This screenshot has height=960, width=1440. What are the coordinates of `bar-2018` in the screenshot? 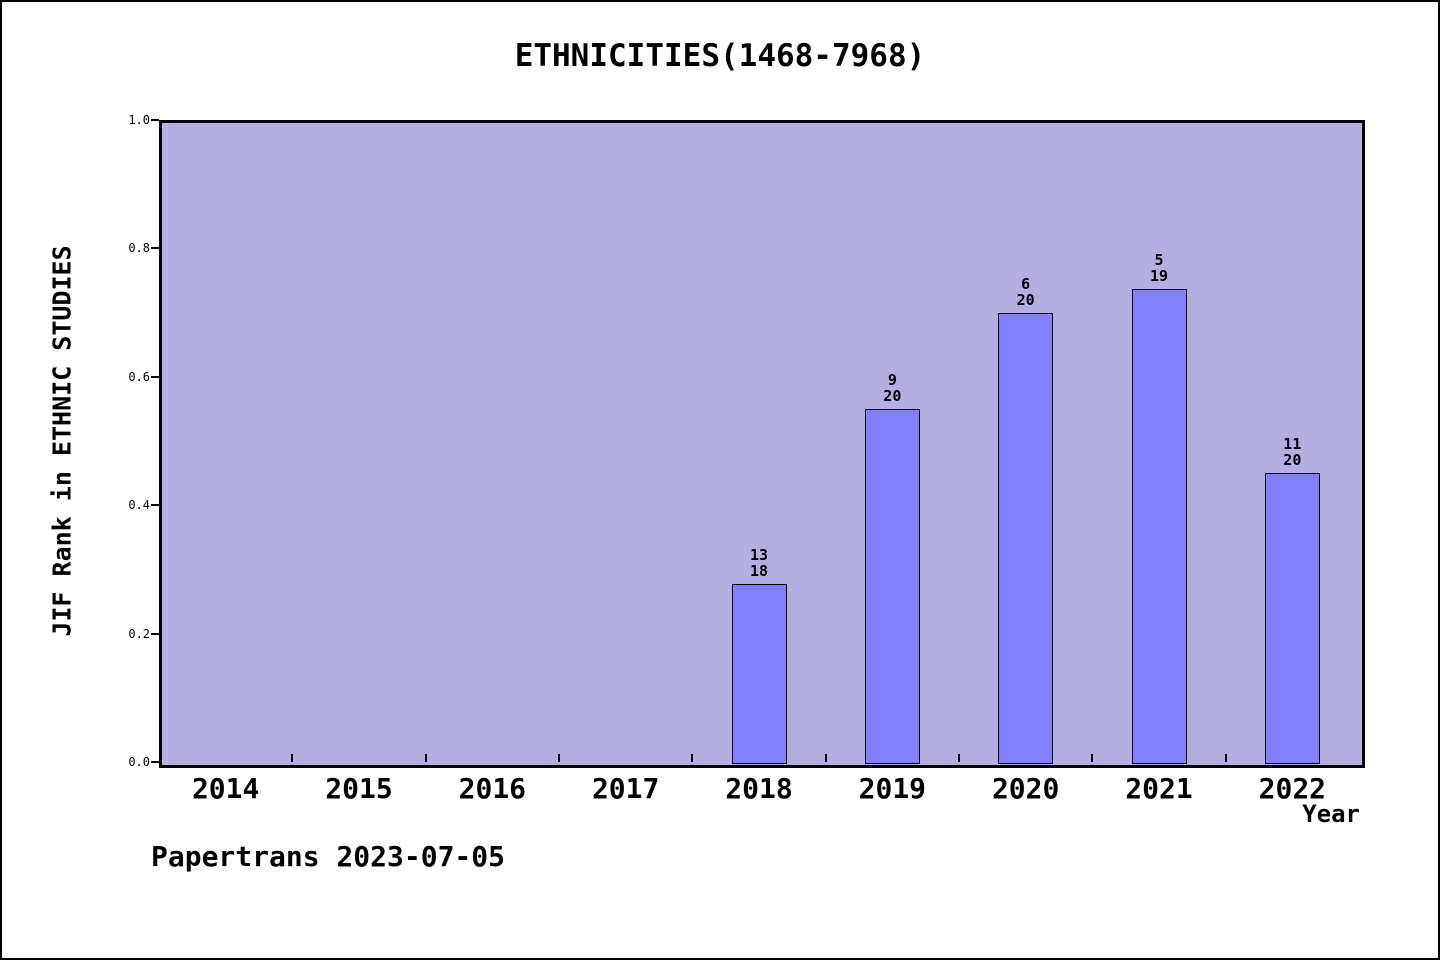 It's located at (759, 673).